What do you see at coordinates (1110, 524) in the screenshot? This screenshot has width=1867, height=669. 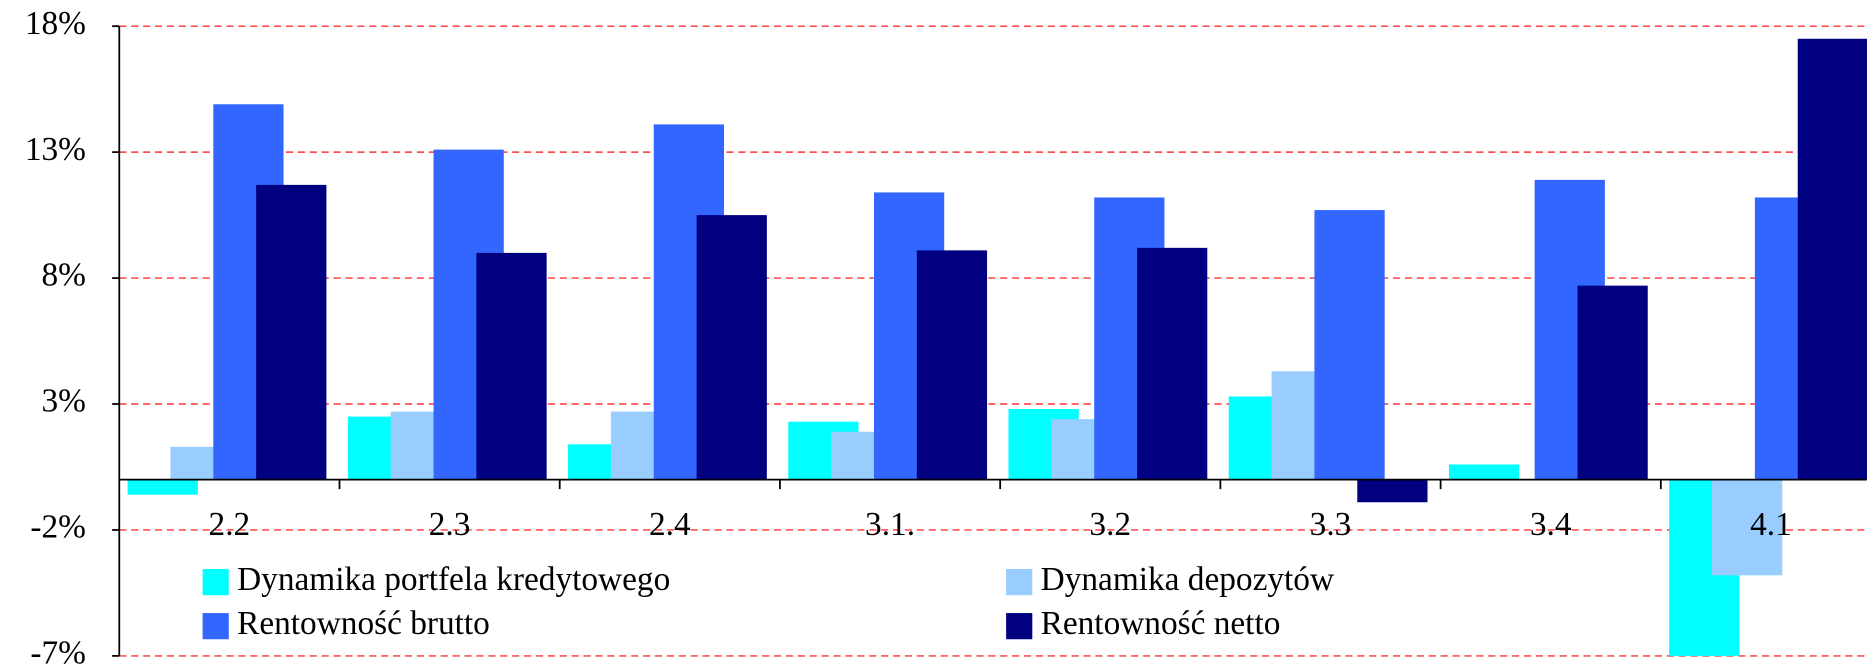 I see `x-tick-label: 3.2` at bounding box center [1110, 524].